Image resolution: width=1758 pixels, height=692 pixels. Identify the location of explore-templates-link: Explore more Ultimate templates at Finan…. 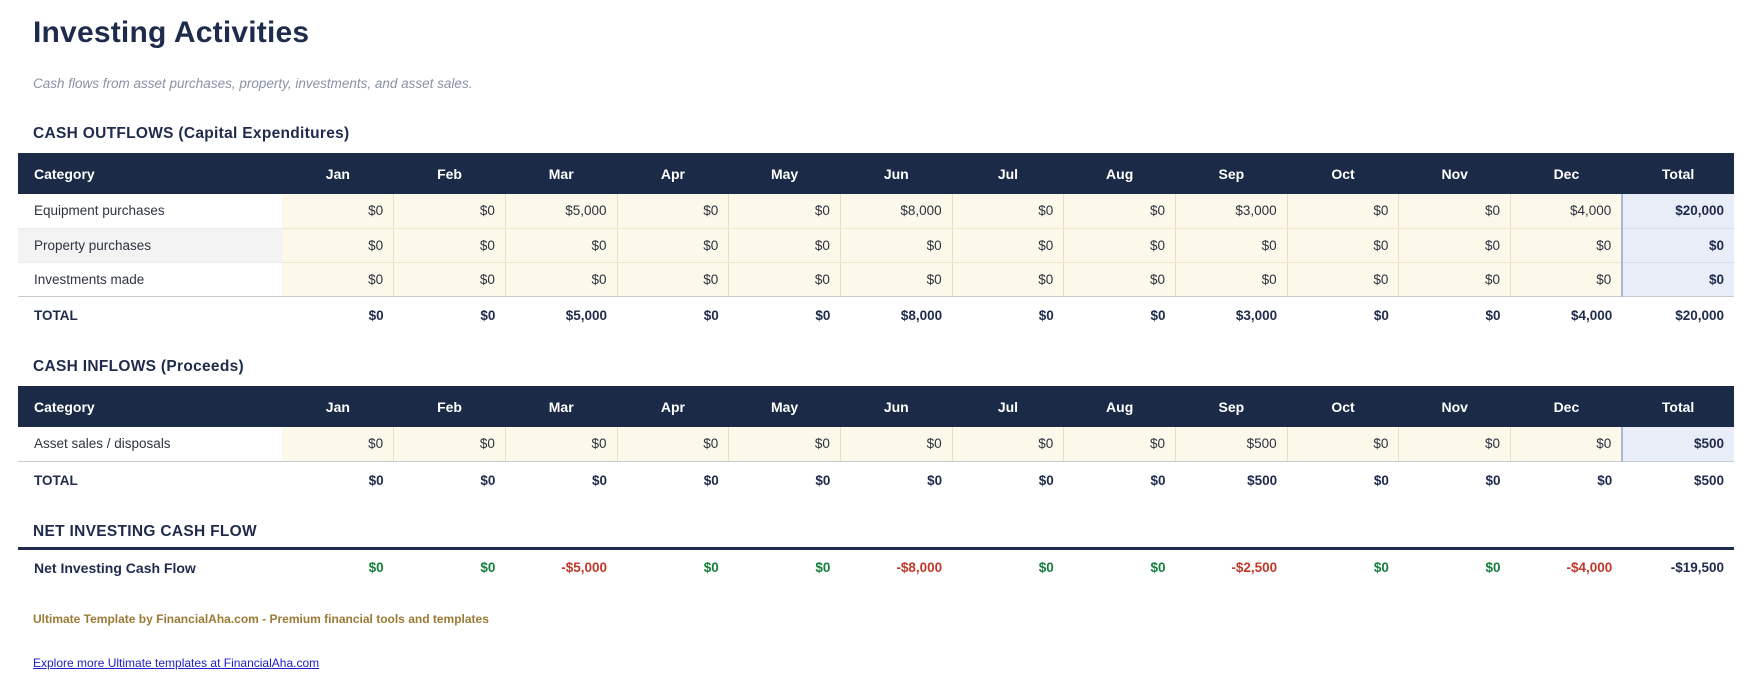
(176, 662).